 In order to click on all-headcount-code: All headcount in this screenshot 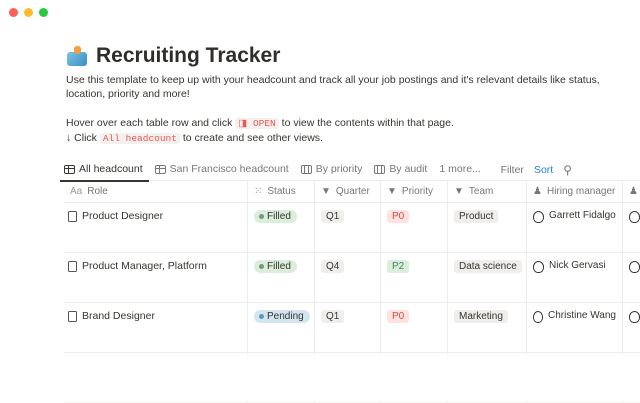, I will do `click(139, 138)`.